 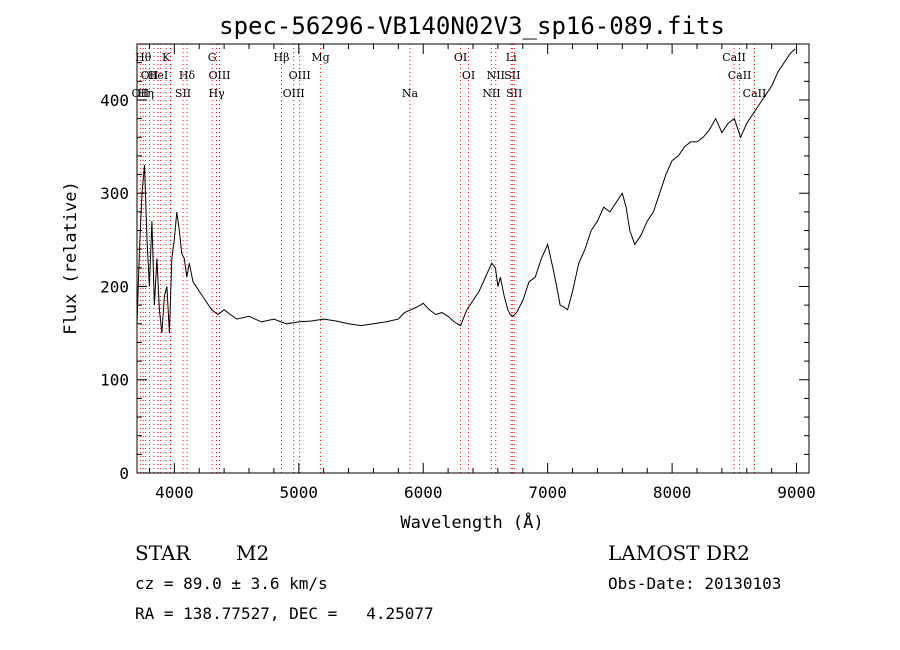 What do you see at coordinates (299, 492) in the screenshot?
I see `x-tick-label: 5000` at bounding box center [299, 492].